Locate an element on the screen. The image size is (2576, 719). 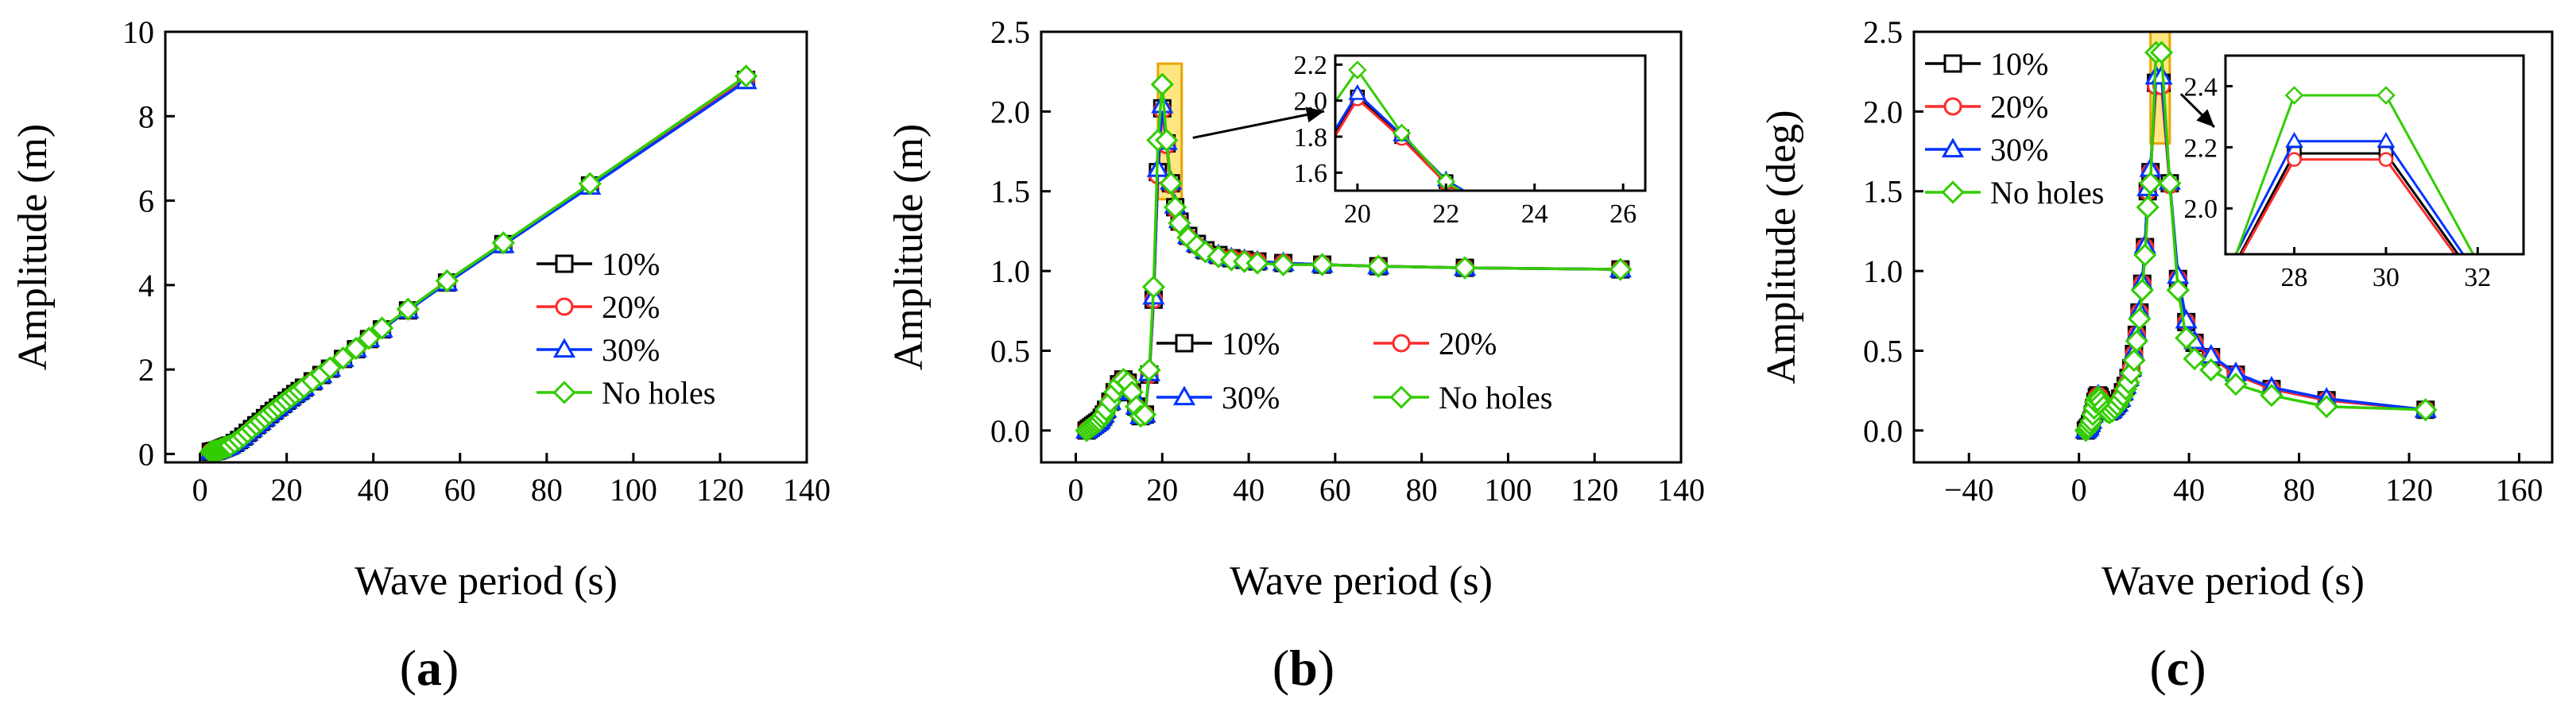
zoom-arrow-head-b is located at coordinates (1314, 114).